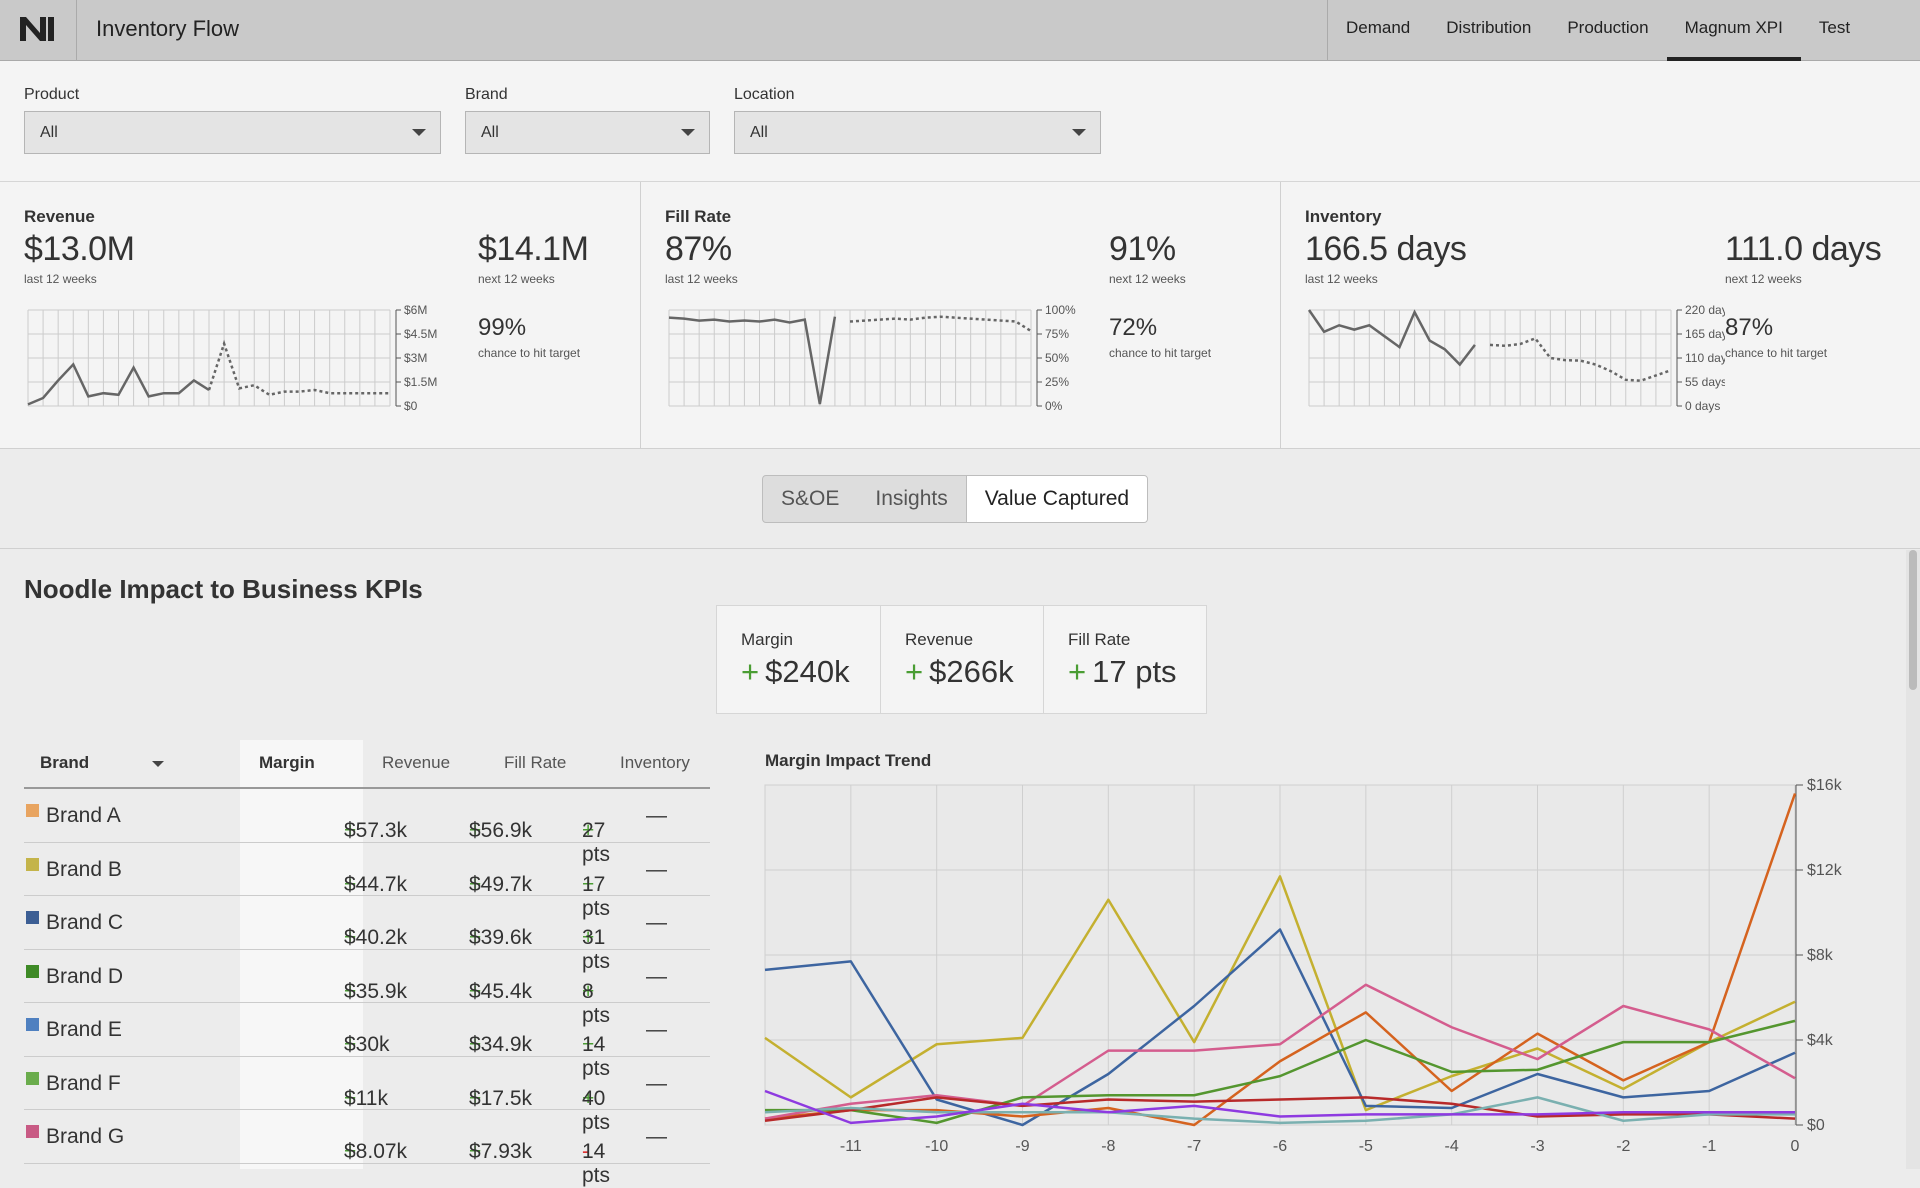 The image size is (1920, 1188). I want to click on kpi-value: 87%, so click(698, 249).